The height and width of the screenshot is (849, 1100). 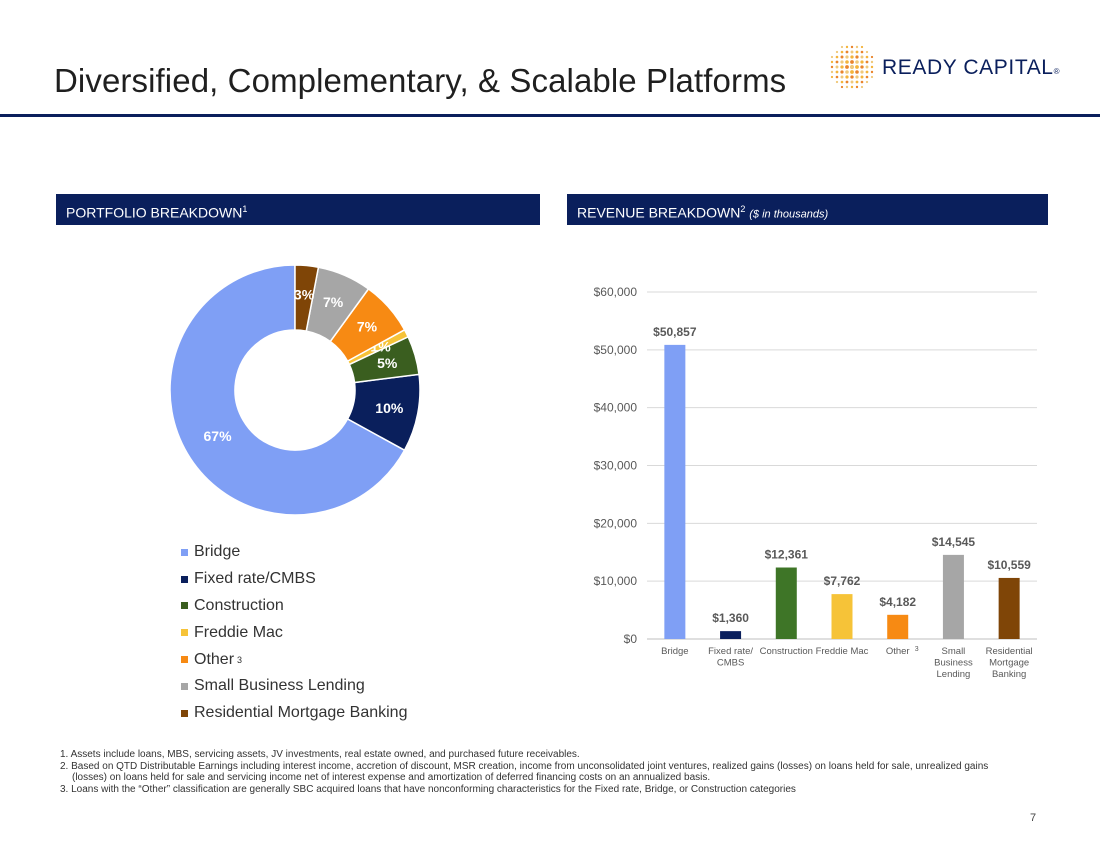 I want to click on bar-bridge, so click(x=675, y=491).